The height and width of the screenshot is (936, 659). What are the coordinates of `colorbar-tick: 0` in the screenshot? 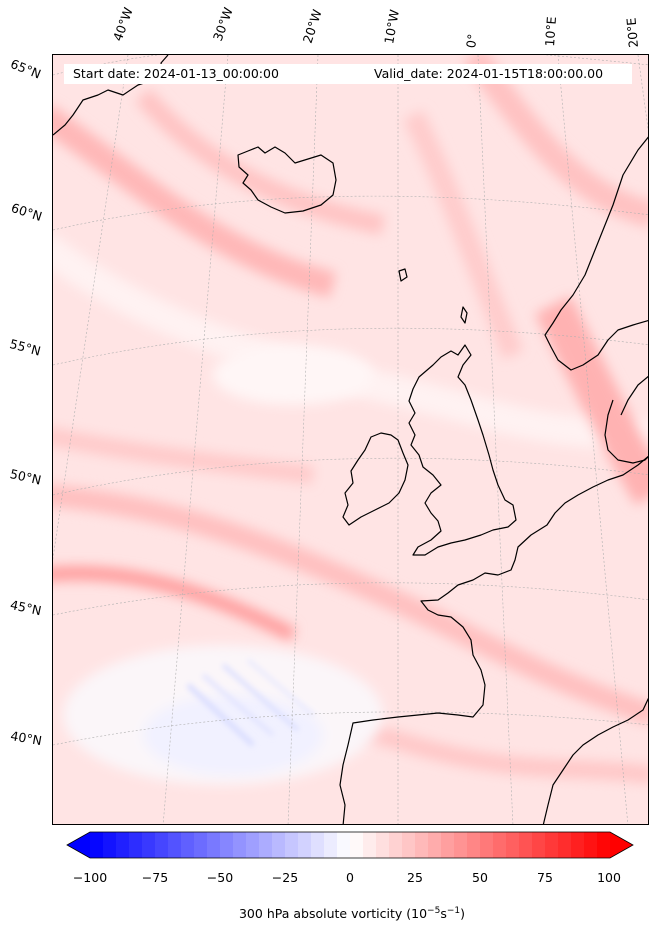 It's located at (350, 877).